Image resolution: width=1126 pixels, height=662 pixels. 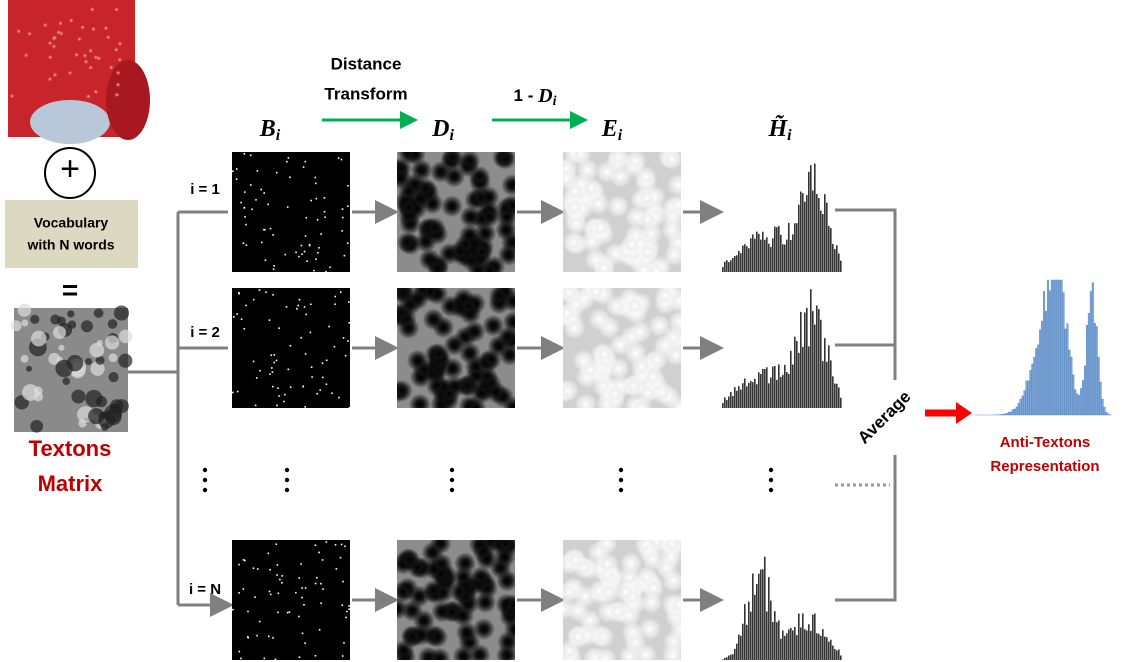 What do you see at coordinates (452, 490) in the screenshot?
I see `ellipsis-dot` at bounding box center [452, 490].